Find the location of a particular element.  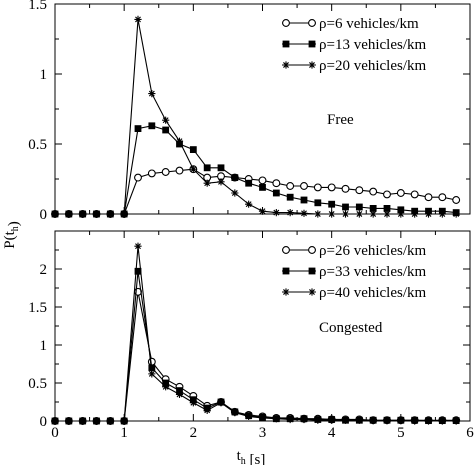

panel-annotation: Free is located at coordinates (340, 120).